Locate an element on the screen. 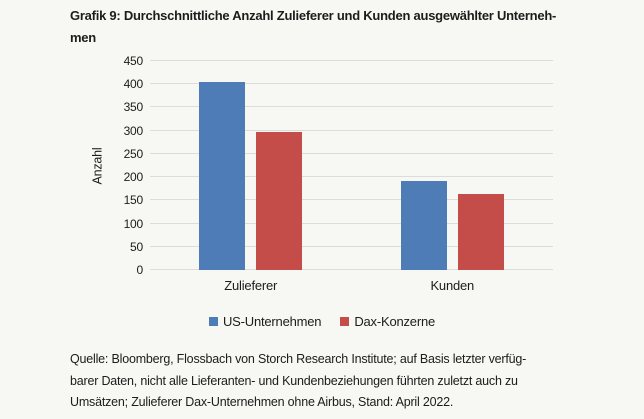  figure-title-line2: men is located at coordinates (83, 37).